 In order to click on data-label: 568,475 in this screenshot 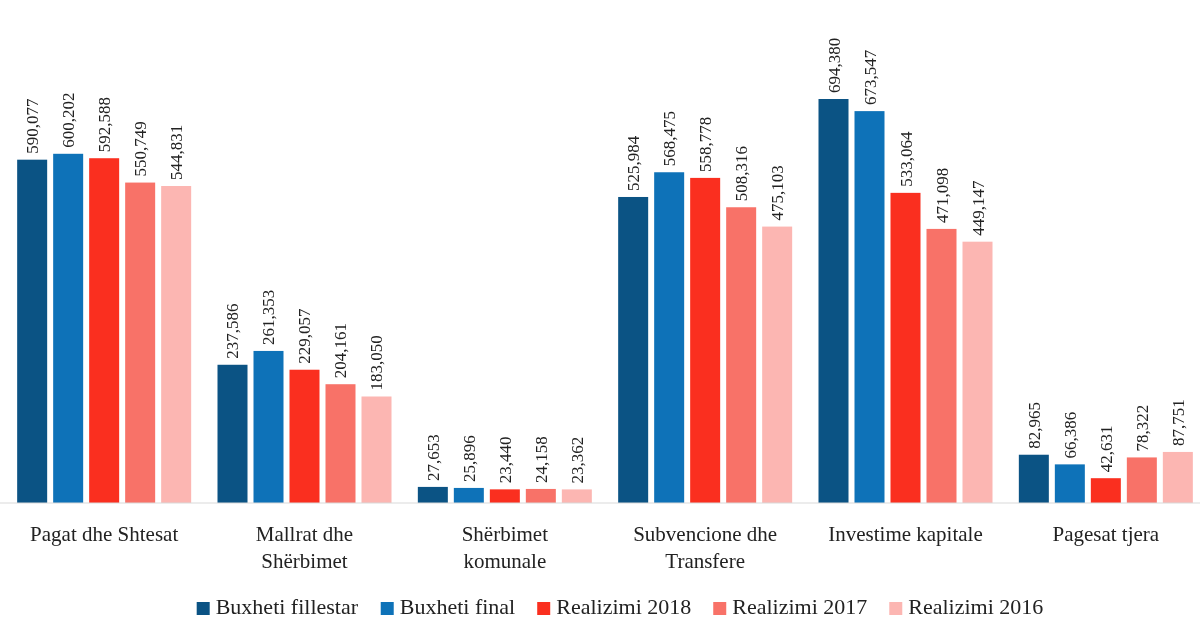, I will do `click(670, 139)`.